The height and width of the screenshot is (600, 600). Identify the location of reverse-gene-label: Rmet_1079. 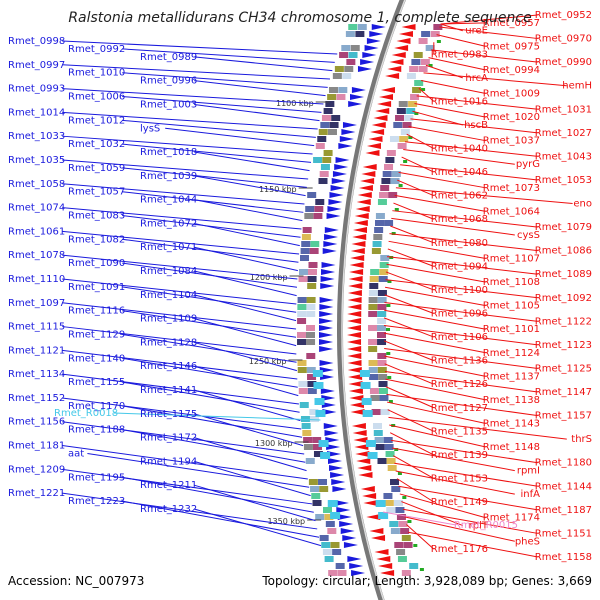
(563, 227).